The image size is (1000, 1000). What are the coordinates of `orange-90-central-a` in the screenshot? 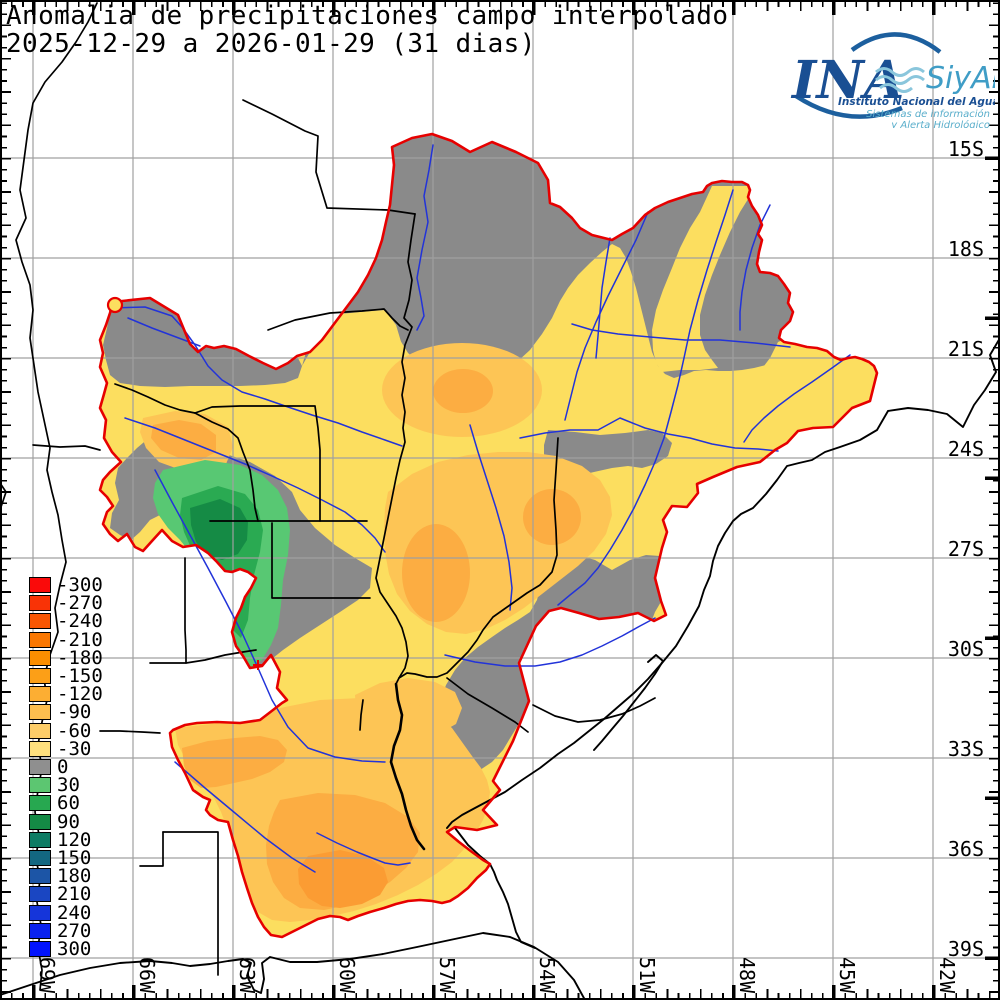 It's located at (436, 573).